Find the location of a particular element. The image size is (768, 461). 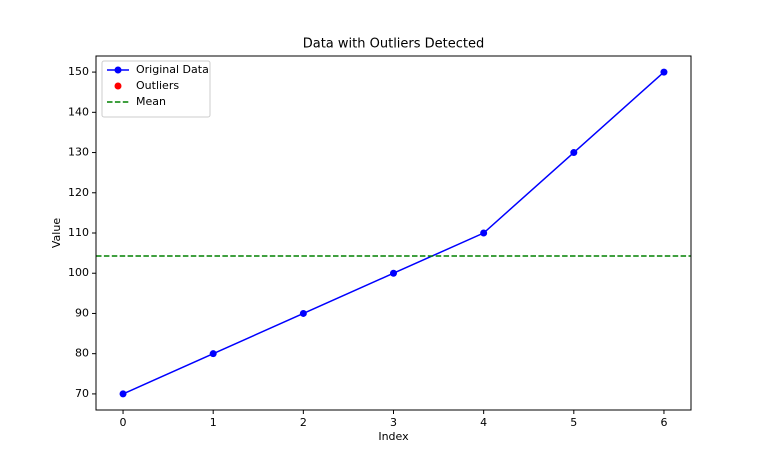

legend-label: Mean is located at coordinates (151, 101).